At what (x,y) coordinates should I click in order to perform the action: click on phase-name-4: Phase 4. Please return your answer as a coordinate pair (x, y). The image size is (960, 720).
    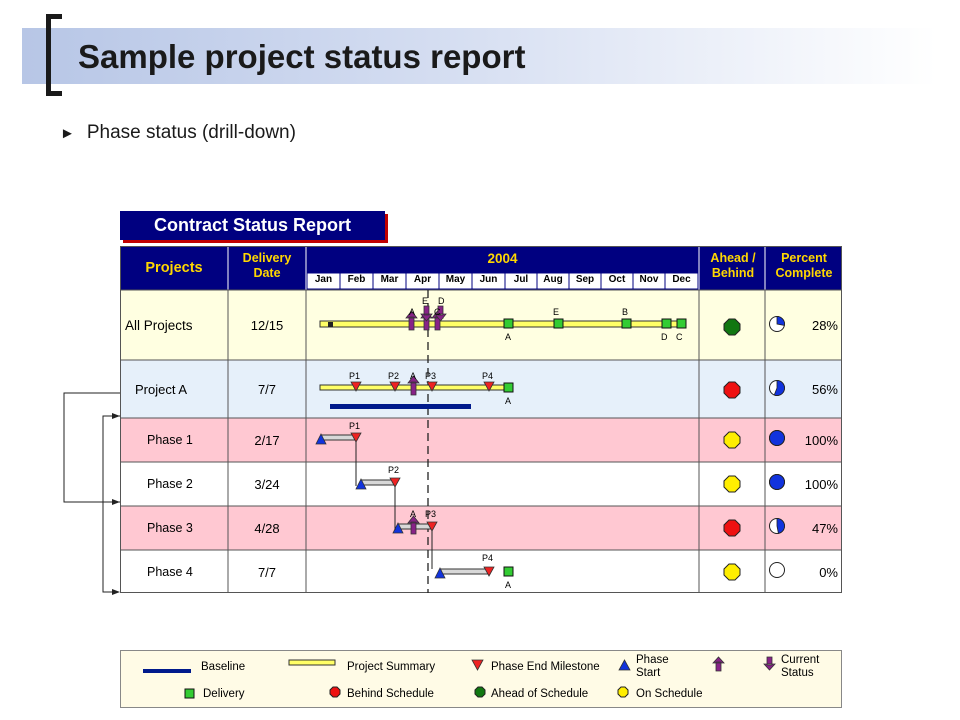
    Looking at the image, I should click on (170, 572).